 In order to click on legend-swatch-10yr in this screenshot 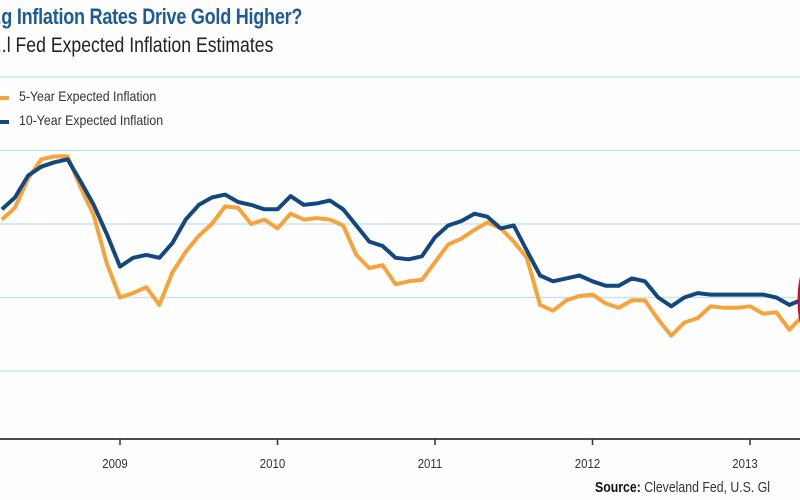, I will do `click(4, 122)`.